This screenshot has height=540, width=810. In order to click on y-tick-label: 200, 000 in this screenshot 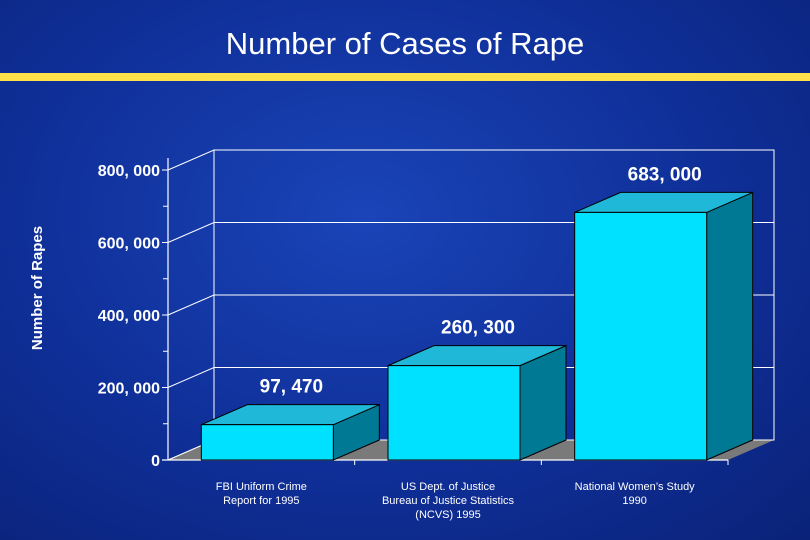, I will do `click(129, 389)`.